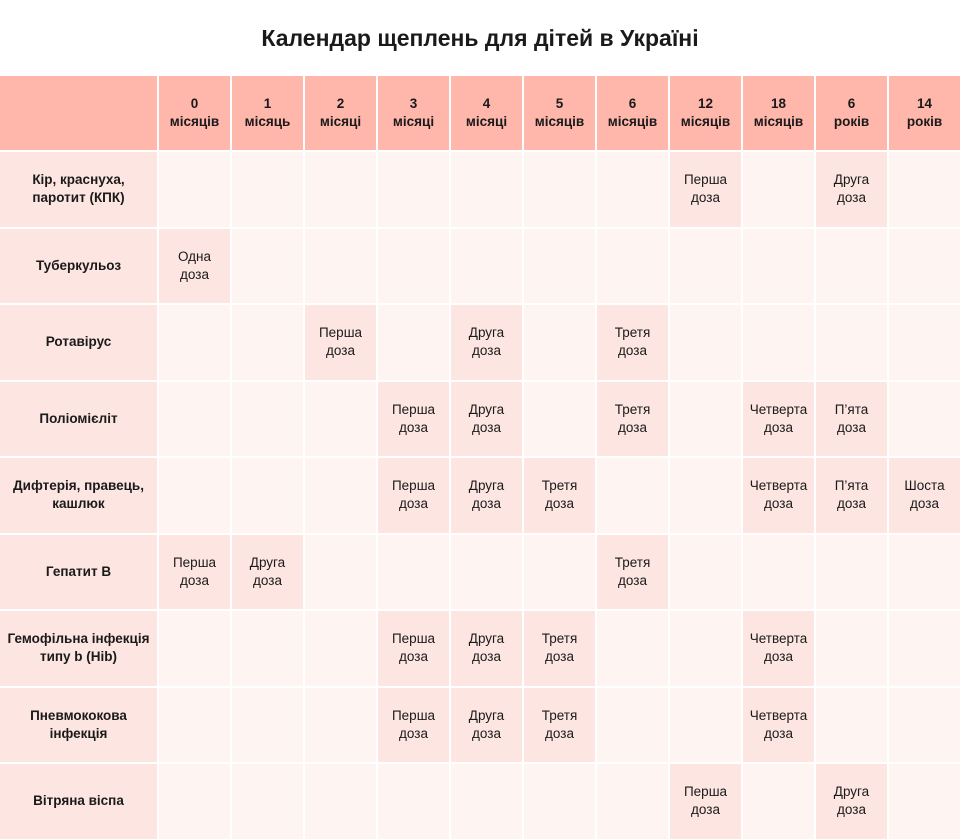 The height and width of the screenshot is (840, 960). Describe the element at coordinates (486, 103) in the screenshot. I see `column-header-age: 4` at that location.